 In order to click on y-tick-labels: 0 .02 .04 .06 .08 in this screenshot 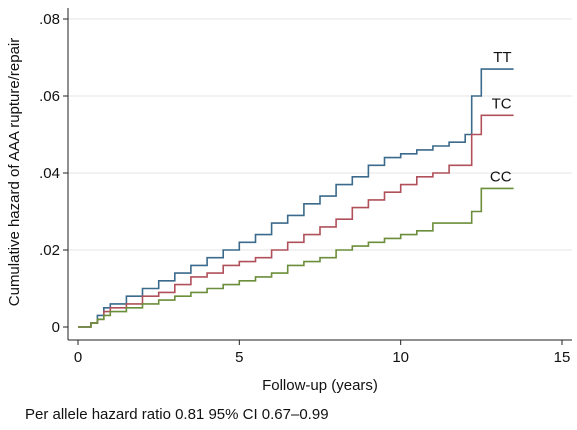, I will do `click(49, 173)`.